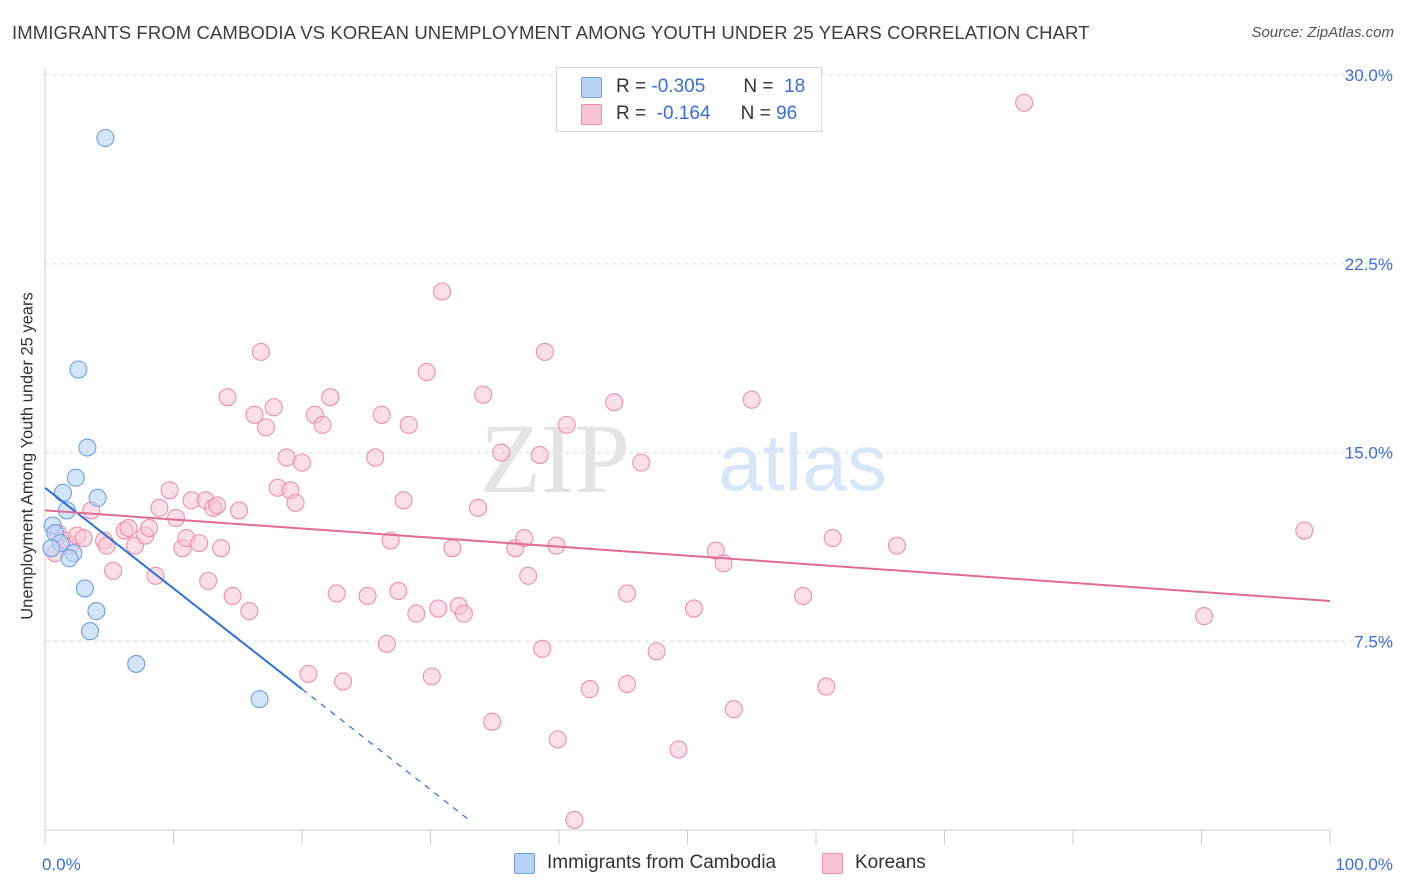 Image resolution: width=1406 pixels, height=892 pixels. Describe the element at coordinates (787, 113) in the screenshot. I see `legend-pink-n: 96` at that location.